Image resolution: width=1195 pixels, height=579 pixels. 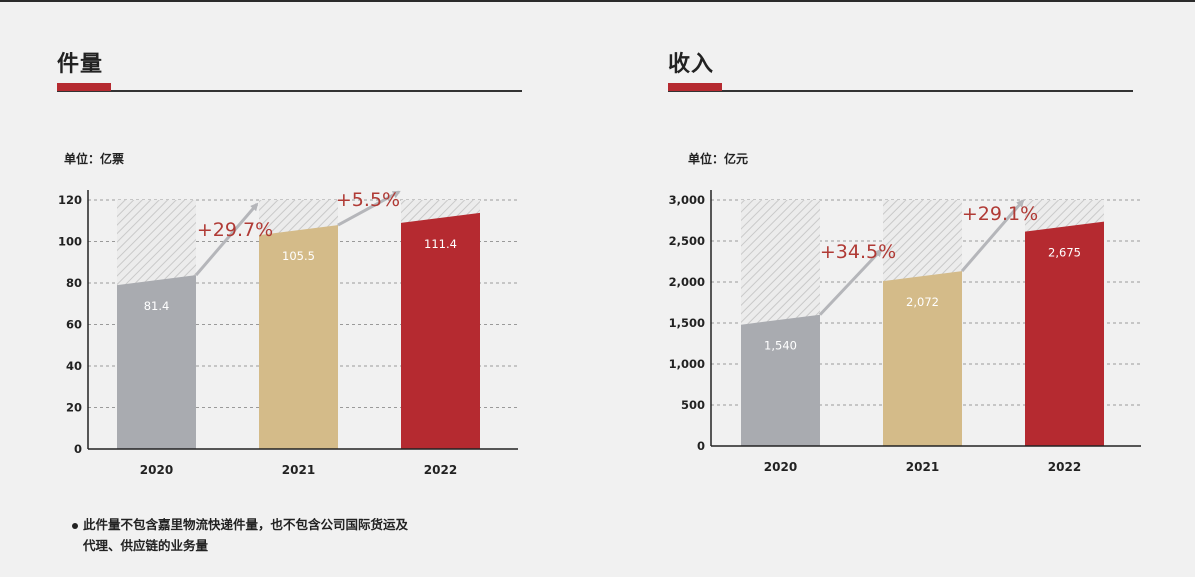 I want to click on bar-hatch-2021, so click(x=922, y=241).